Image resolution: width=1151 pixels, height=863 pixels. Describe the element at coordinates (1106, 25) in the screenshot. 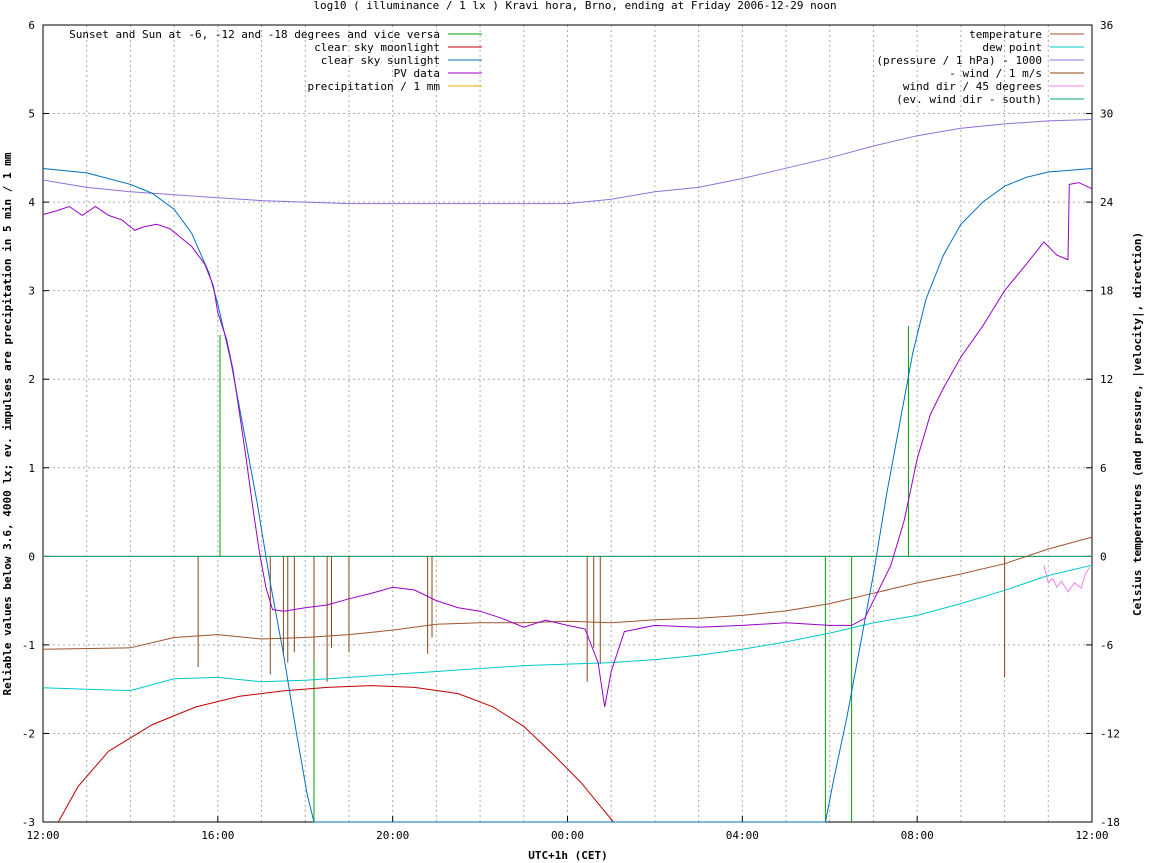

I see `y2-tick-label: 36` at that location.